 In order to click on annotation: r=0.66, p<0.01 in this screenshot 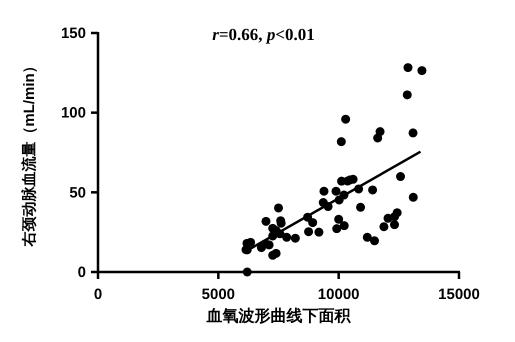, I will do `click(263, 34)`.